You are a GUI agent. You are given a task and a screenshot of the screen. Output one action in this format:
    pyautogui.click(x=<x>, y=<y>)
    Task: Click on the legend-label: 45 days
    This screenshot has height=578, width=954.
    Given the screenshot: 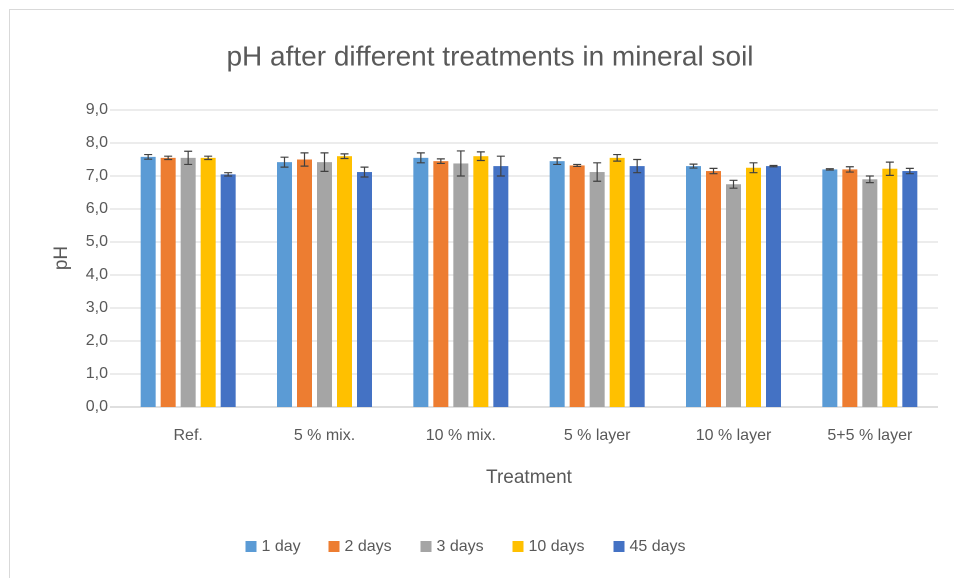 What is the action you would take?
    pyautogui.click(x=658, y=546)
    